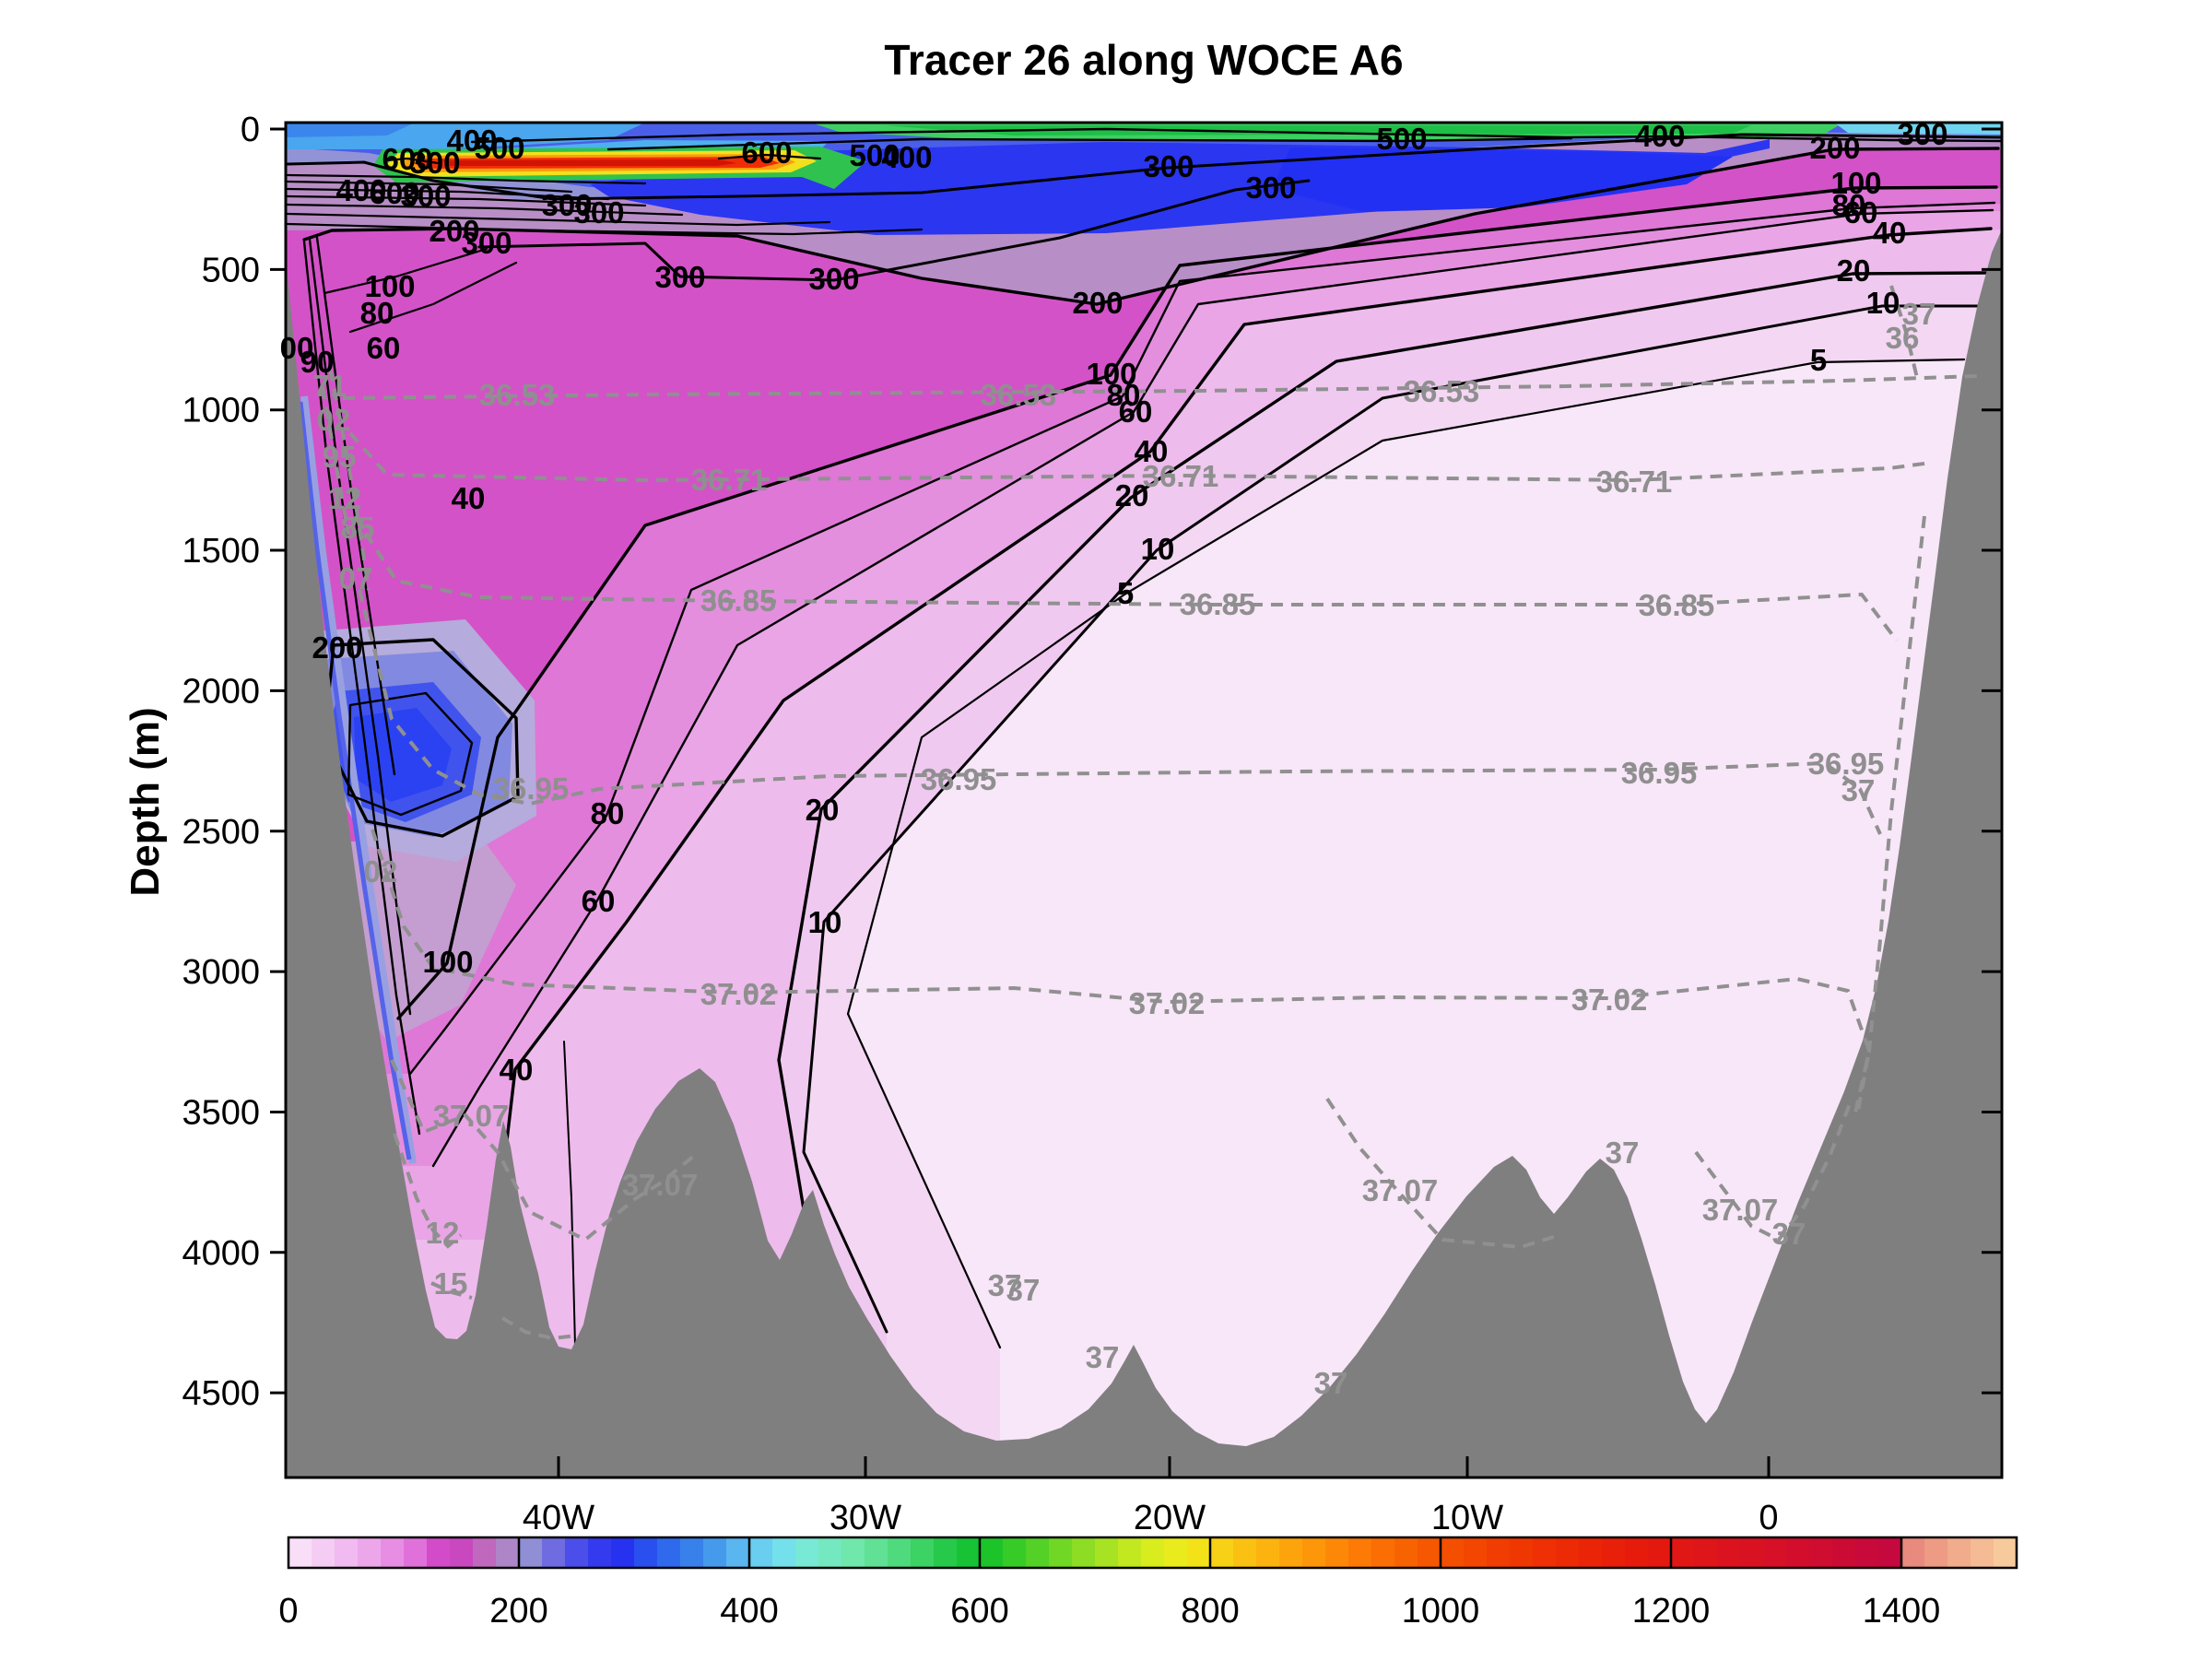  I want to click on contour-fill-region, so click(589, 162).